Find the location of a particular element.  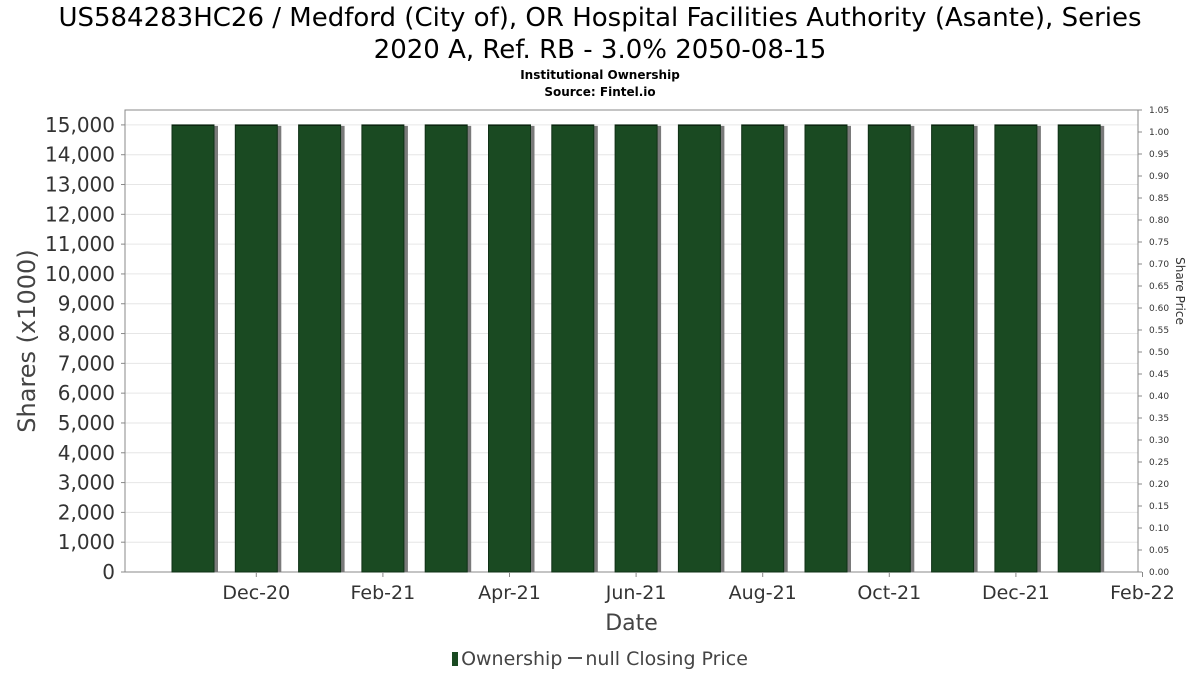

y2-tick-label: 0.30 is located at coordinates (1159, 441).